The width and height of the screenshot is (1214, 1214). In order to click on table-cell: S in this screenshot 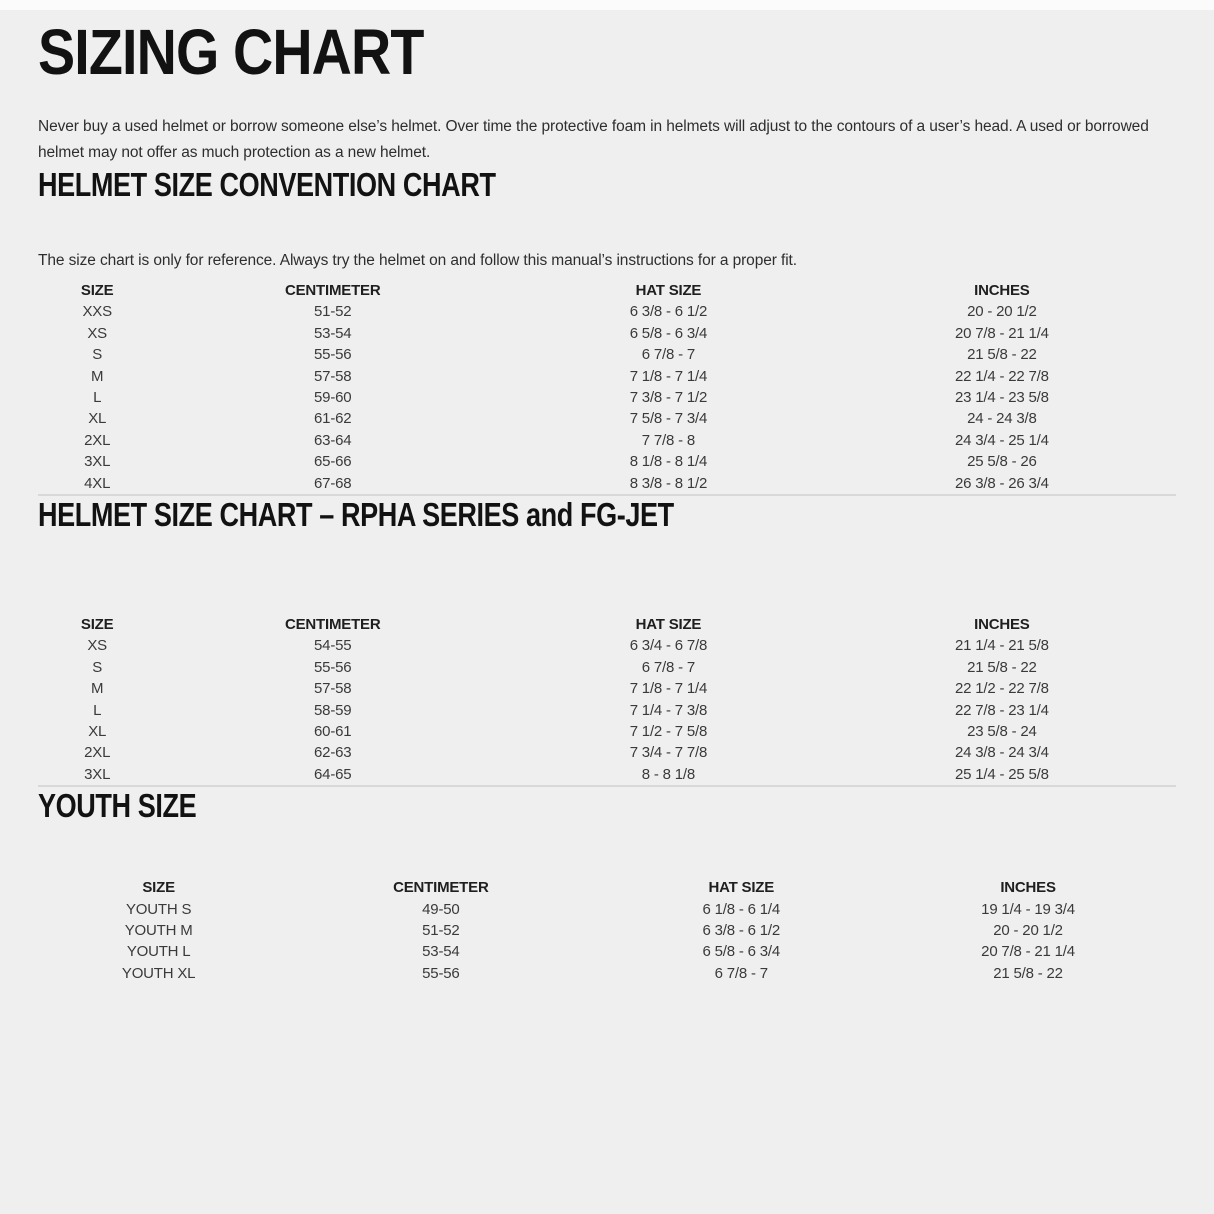, I will do `click(97, 355)`.